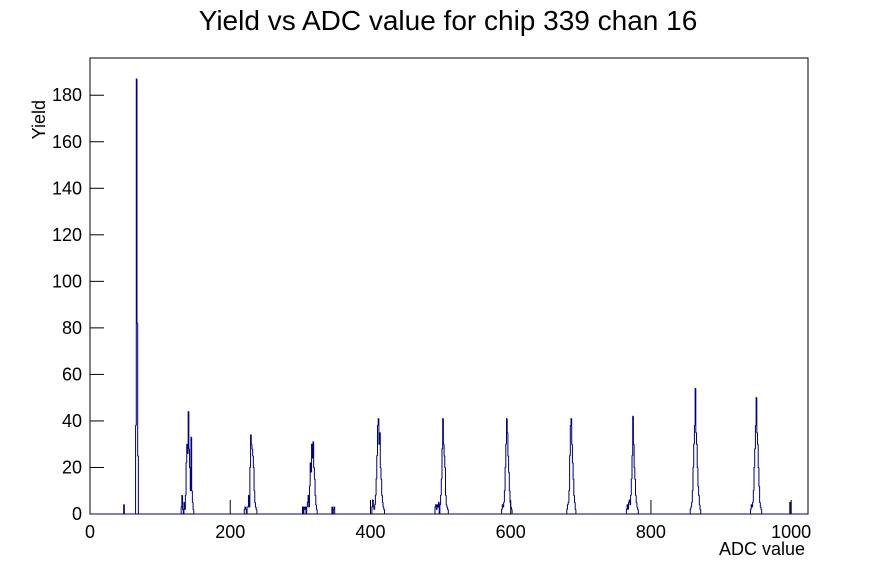  I want to click on y-tick-label: 80, so click(72, 328).